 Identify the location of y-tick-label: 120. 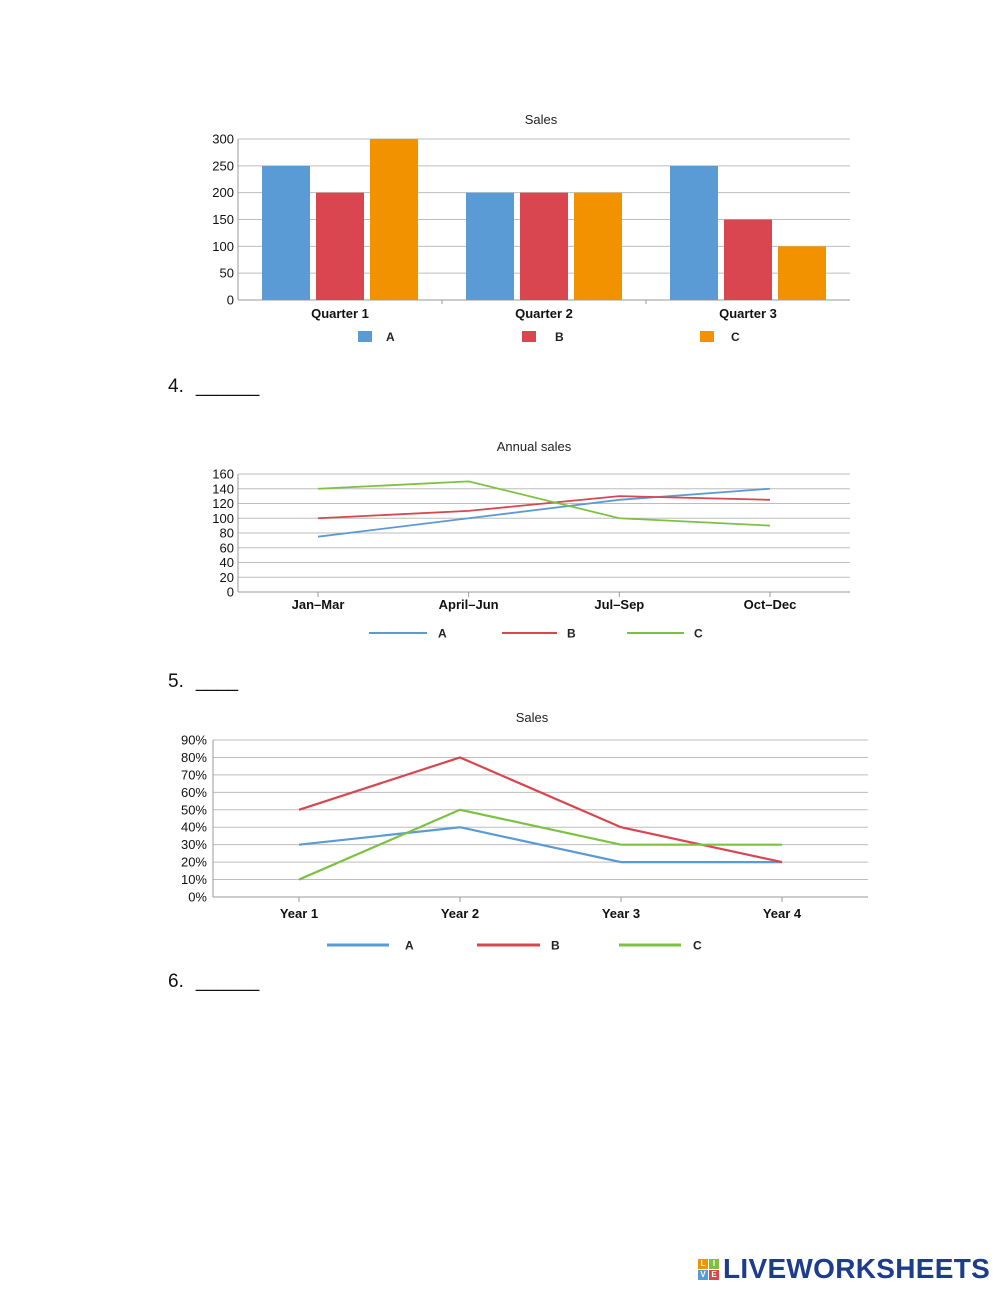
(223, 503).